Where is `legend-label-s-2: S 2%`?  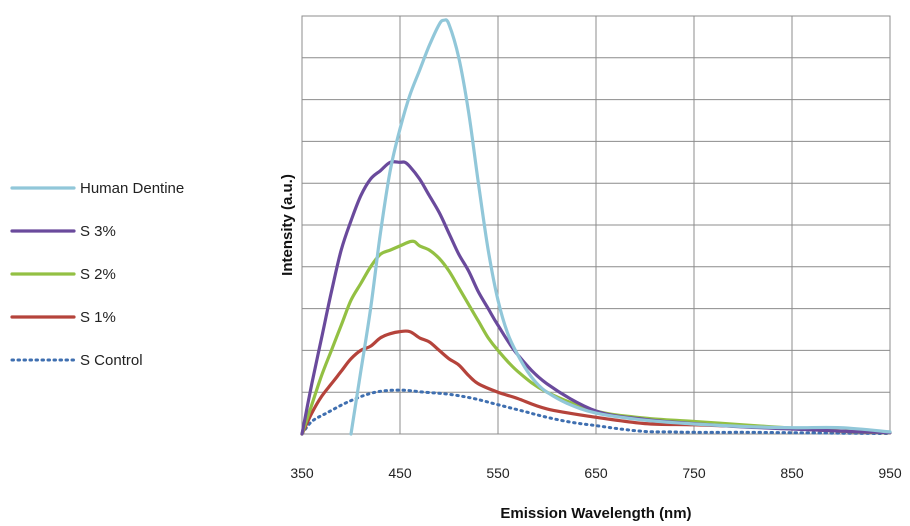 legend-label-s-2: S 2% is located at coordinates (98, 274).